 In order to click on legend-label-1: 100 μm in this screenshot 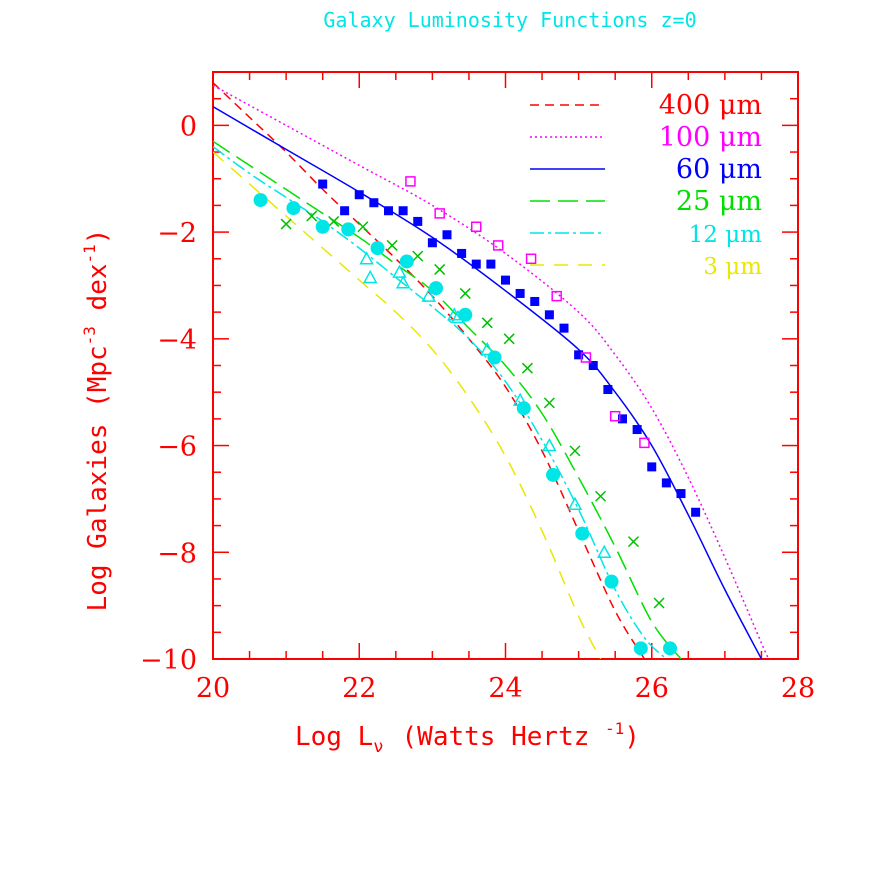, I will do `click(710, 137)`.